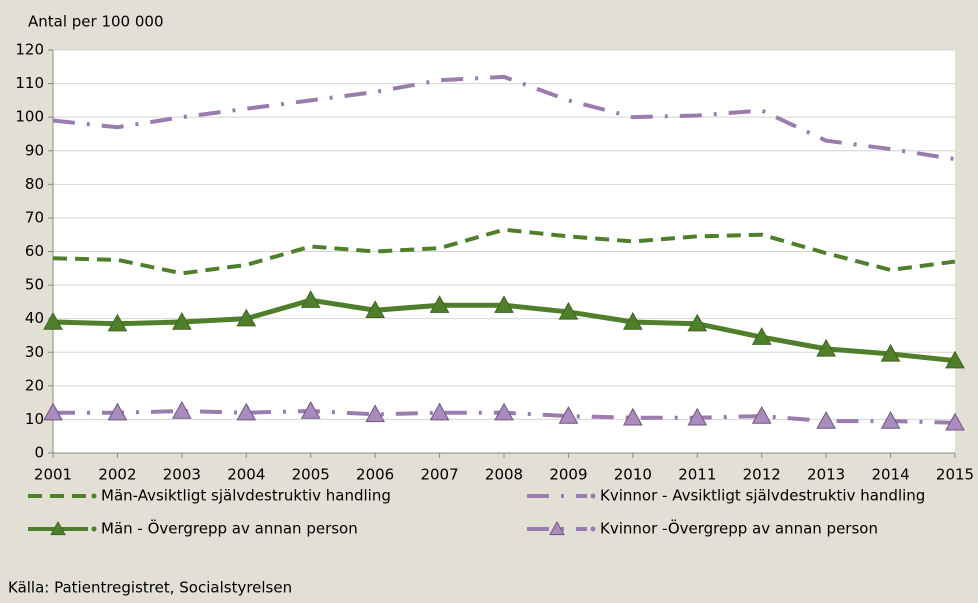 Image resolution: width=978 pixels, height=603 pixels. What do you see at coordinates (96, 22) in the screenshot?
I see `y-axis-label: Antal per 100 000` at bounding box center [96, 22].